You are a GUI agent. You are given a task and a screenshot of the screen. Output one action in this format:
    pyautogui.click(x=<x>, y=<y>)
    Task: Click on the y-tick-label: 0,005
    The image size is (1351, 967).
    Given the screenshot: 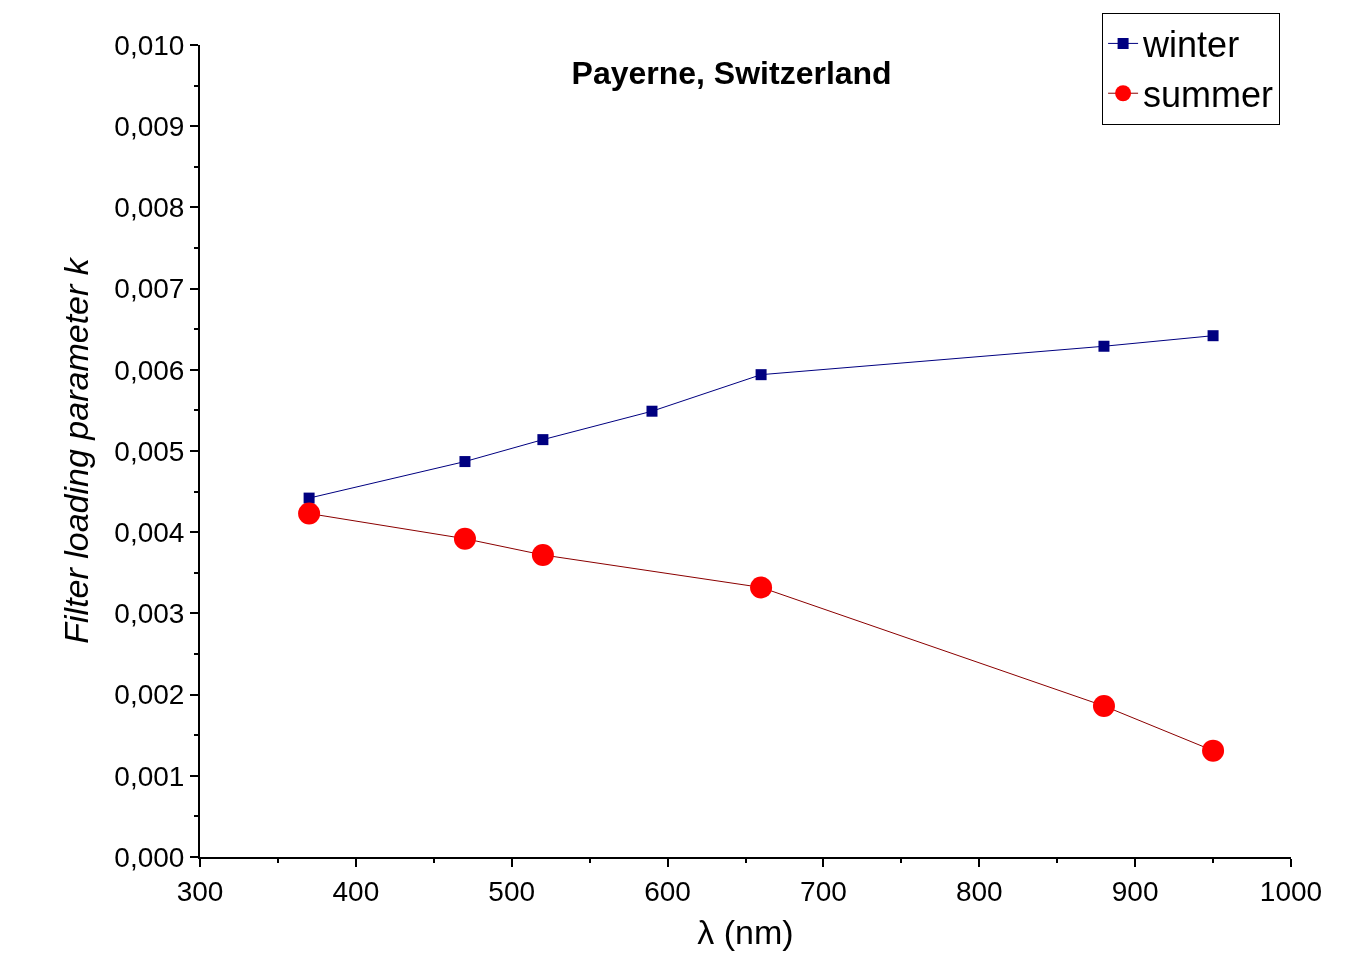 What is the action you would take?
    pyautogui.click(x=149, y=451)
    